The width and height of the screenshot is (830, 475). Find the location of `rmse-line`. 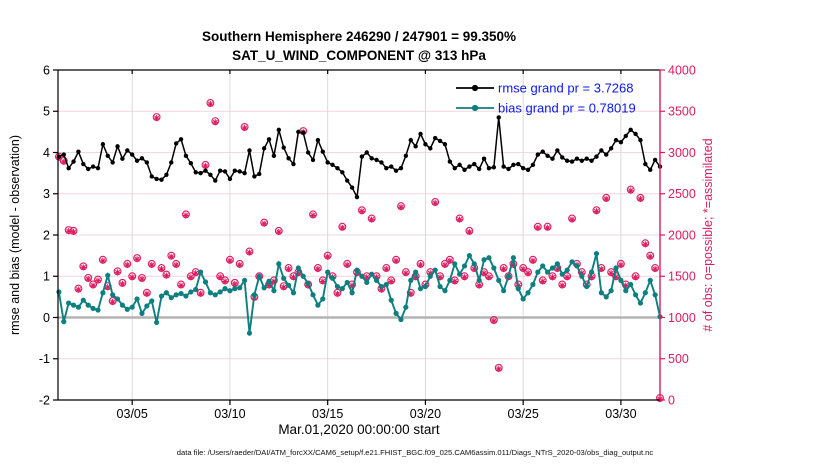

rmse-line is located at coordinates (359, 158).